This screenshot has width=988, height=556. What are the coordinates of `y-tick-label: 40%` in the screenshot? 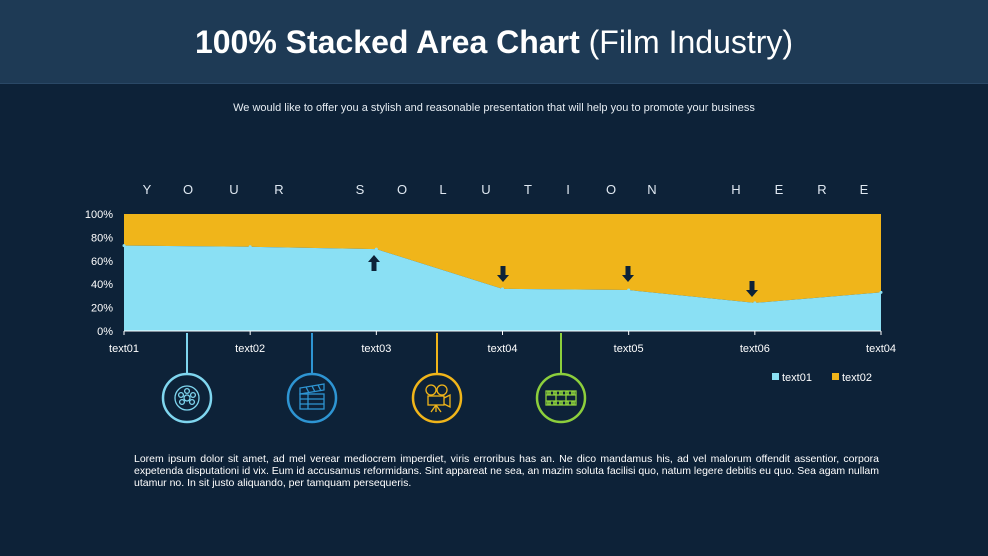 It's located at (102, 285).